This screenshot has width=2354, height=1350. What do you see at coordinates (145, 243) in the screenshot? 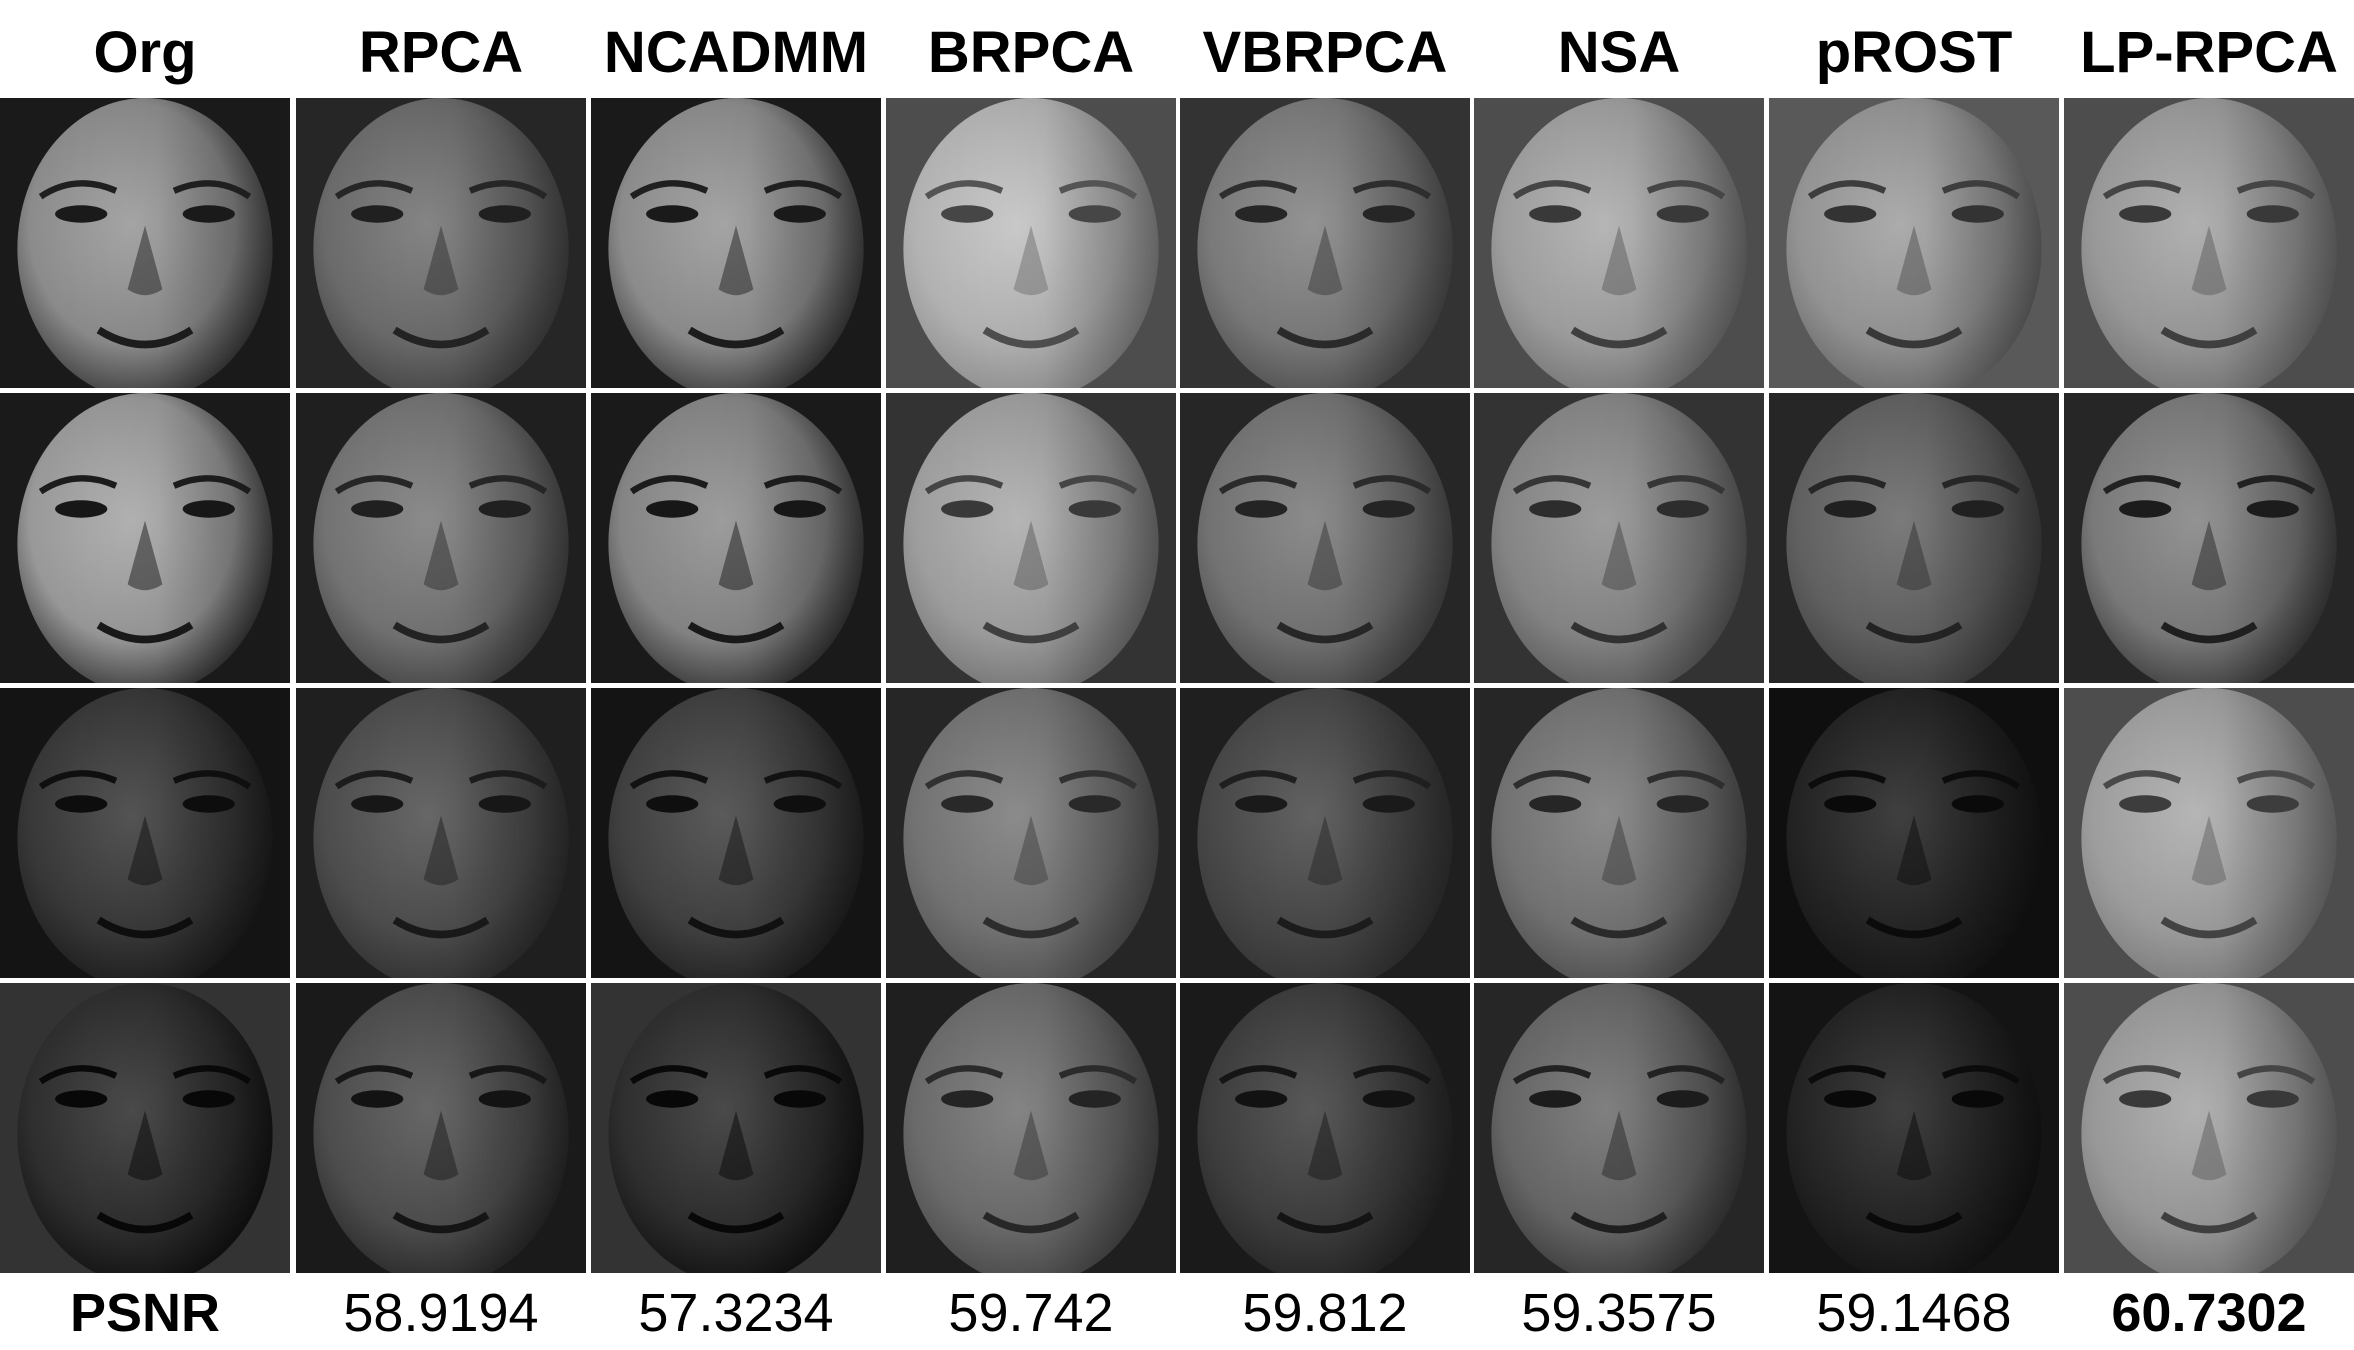
I see `face-image-row-1-org` at bounding box center [145, 243].